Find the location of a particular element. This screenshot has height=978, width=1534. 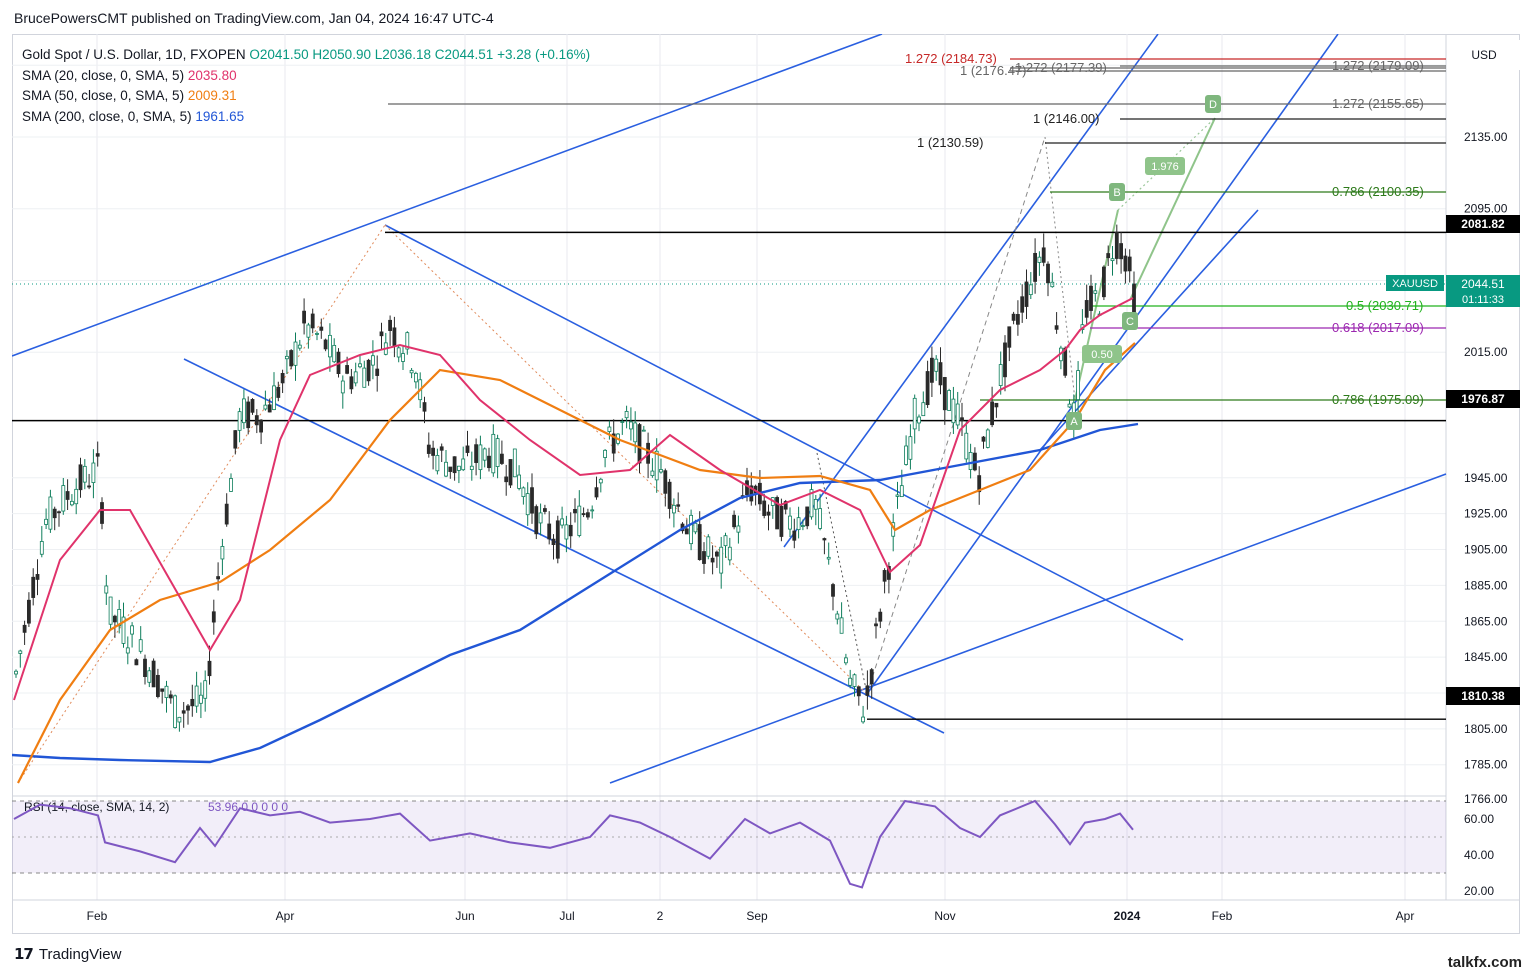

wave-dotted is located at coordinates (842, 573).